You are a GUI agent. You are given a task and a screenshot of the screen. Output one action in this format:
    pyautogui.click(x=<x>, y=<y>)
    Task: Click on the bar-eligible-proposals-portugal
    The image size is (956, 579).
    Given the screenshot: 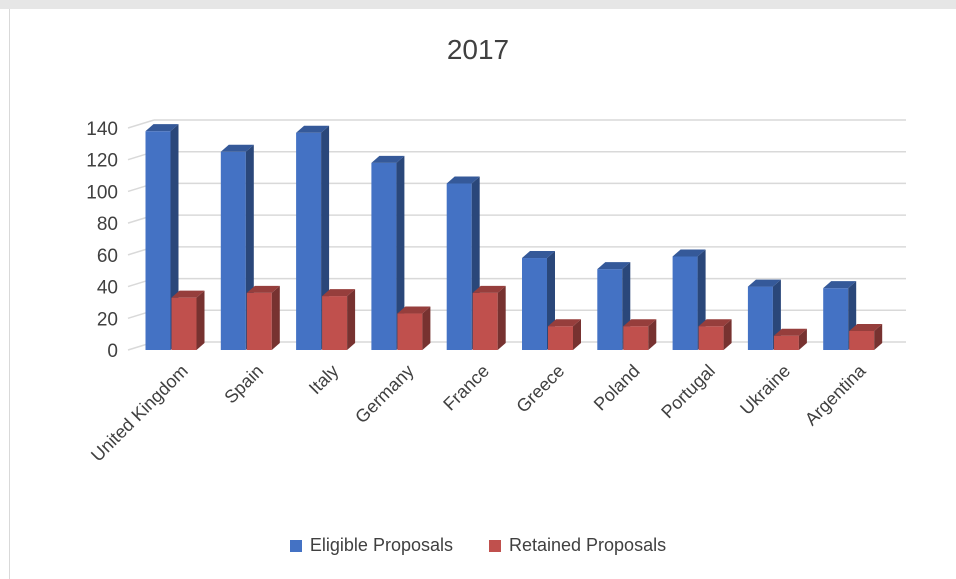 What is the action you would take?
    pyautogui.click(x=685, y=303)
    